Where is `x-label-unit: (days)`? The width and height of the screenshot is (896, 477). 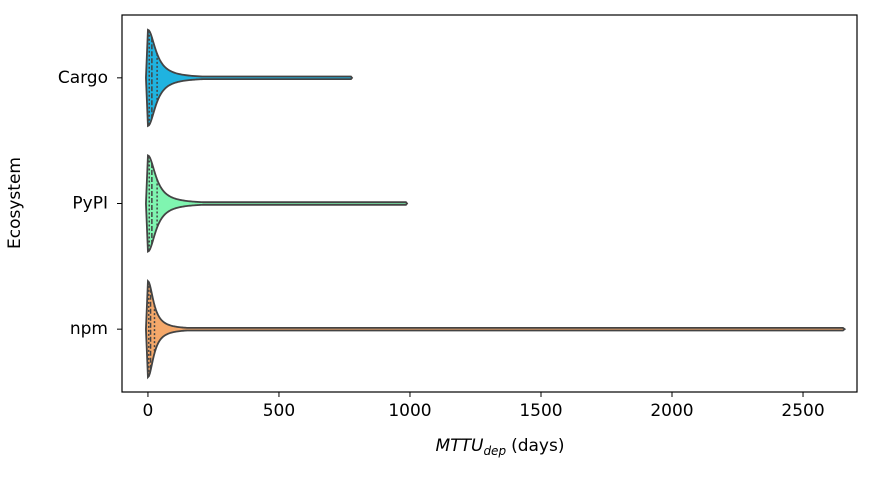
x-label-unit: (days) is located at coordinates (537, 446).